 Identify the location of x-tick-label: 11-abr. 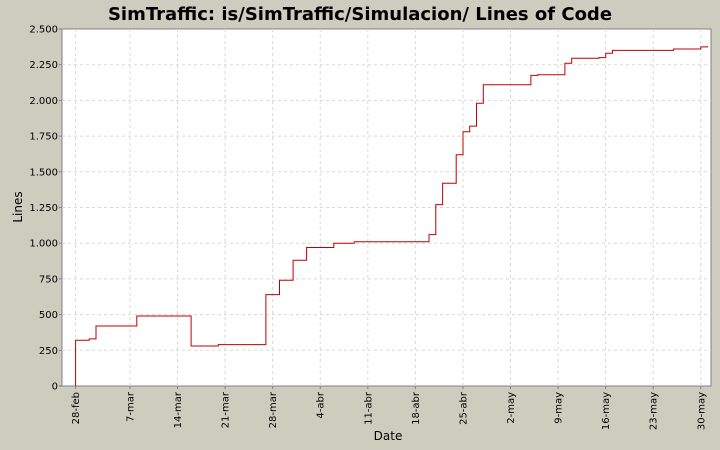
(368, 408).